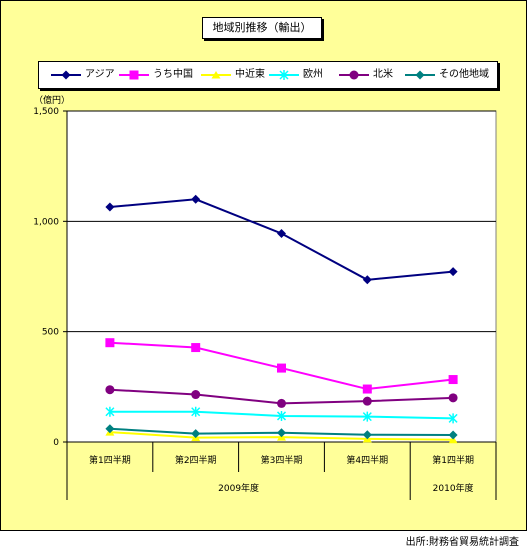 The width and height of the screenshot is (527, 553). I want to click on y-tick-label: 500, so click(50, 333).